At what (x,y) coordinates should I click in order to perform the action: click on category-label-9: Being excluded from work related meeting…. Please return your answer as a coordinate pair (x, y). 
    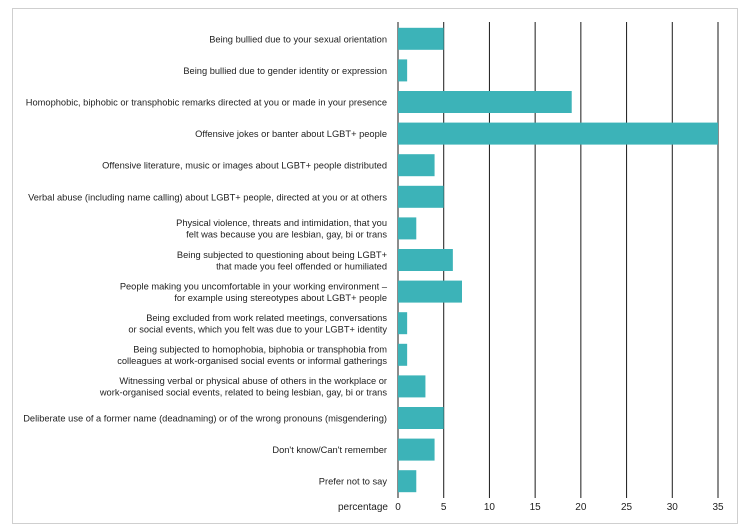
    Looking at the image, I should click on (257, 324).